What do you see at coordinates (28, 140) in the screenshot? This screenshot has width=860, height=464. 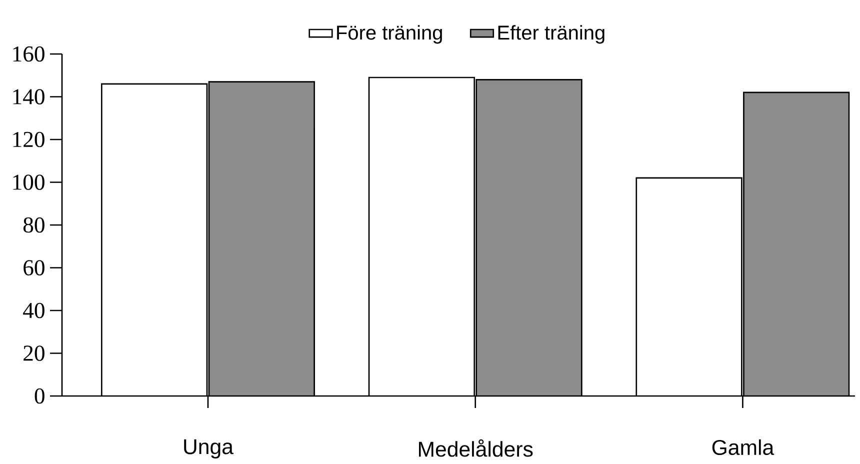 I see `y-tick-label: 120` at bounding box center [28, 140].